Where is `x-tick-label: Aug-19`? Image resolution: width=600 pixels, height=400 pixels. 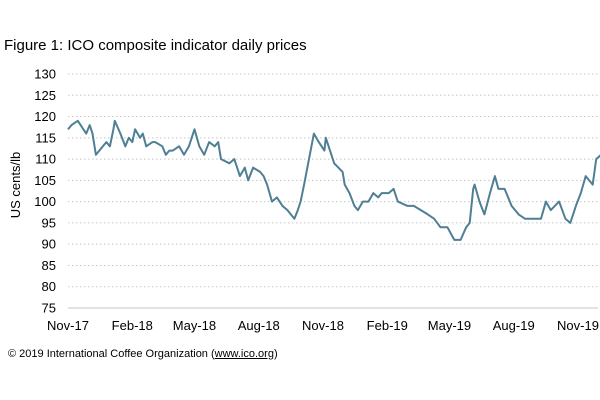
x-tick-label: Aug-19 is located at coordinates (514, 325).